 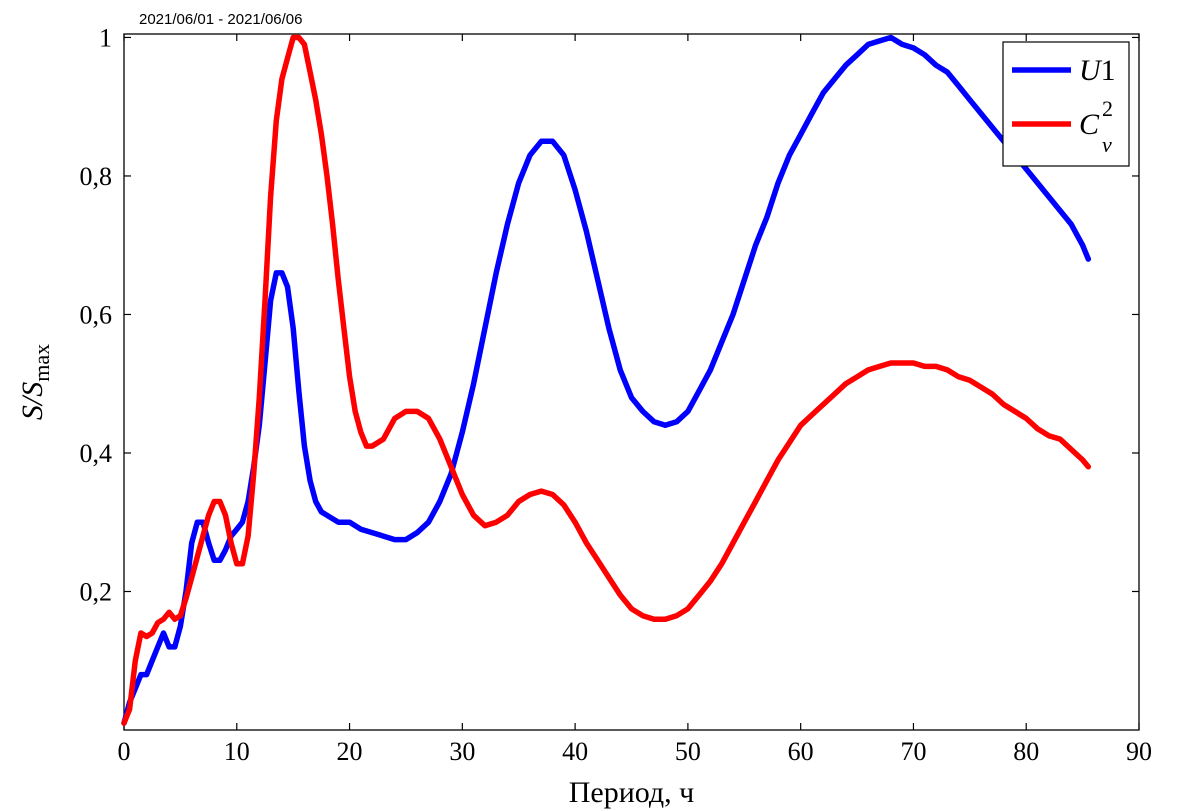 I want to click on y-axis-title: S/Smax, so click(x=35, y=382).